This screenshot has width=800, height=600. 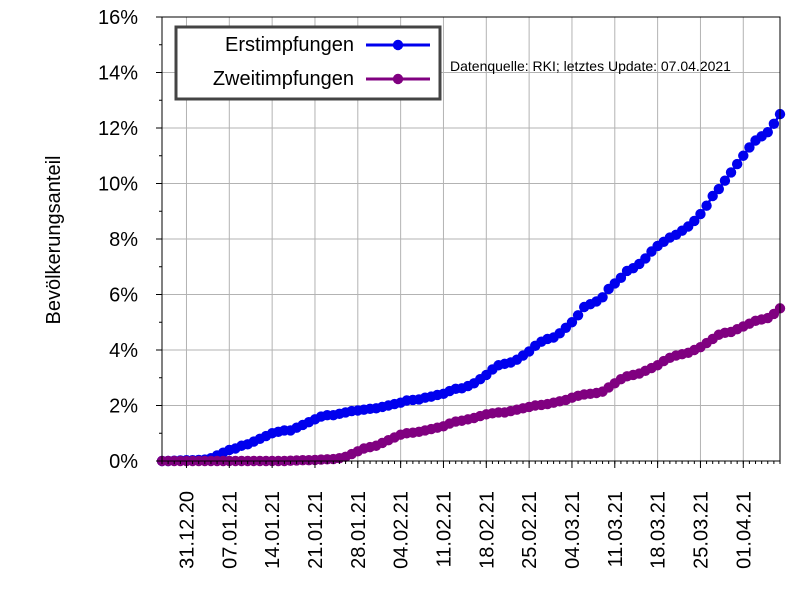 What do you see at coordinates (444, 529) in the screenshot?
I see `x-tick-label: 11.02.21` at bounding box center [444, 529].